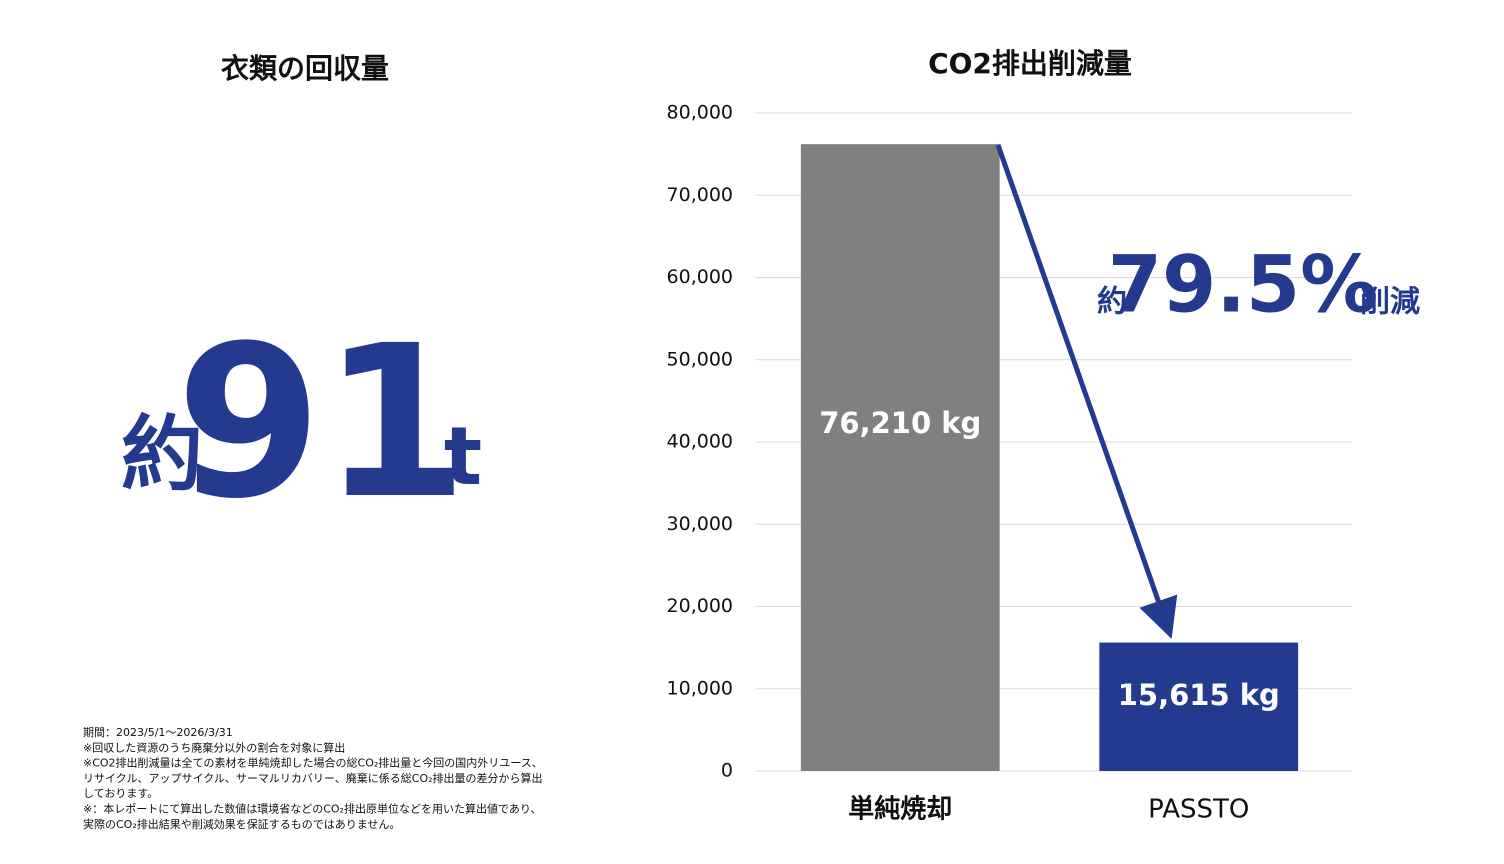  What do you see at coordinates (700, 359) in the screenshot?
I see `y-tick-label: 50,000` at bounding box center [700, 359].